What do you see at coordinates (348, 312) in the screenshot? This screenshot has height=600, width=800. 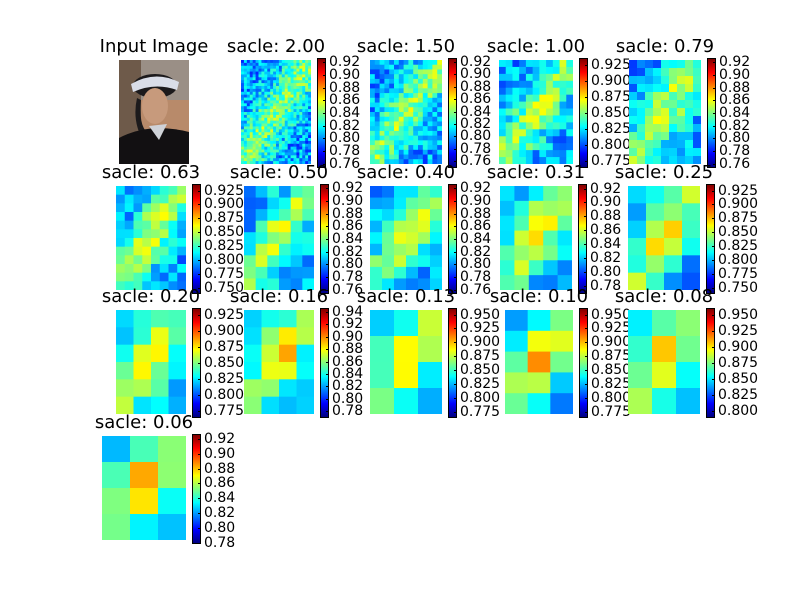 I see `colorbar-tick-label: 0.94` at bounding box center [348, 312].